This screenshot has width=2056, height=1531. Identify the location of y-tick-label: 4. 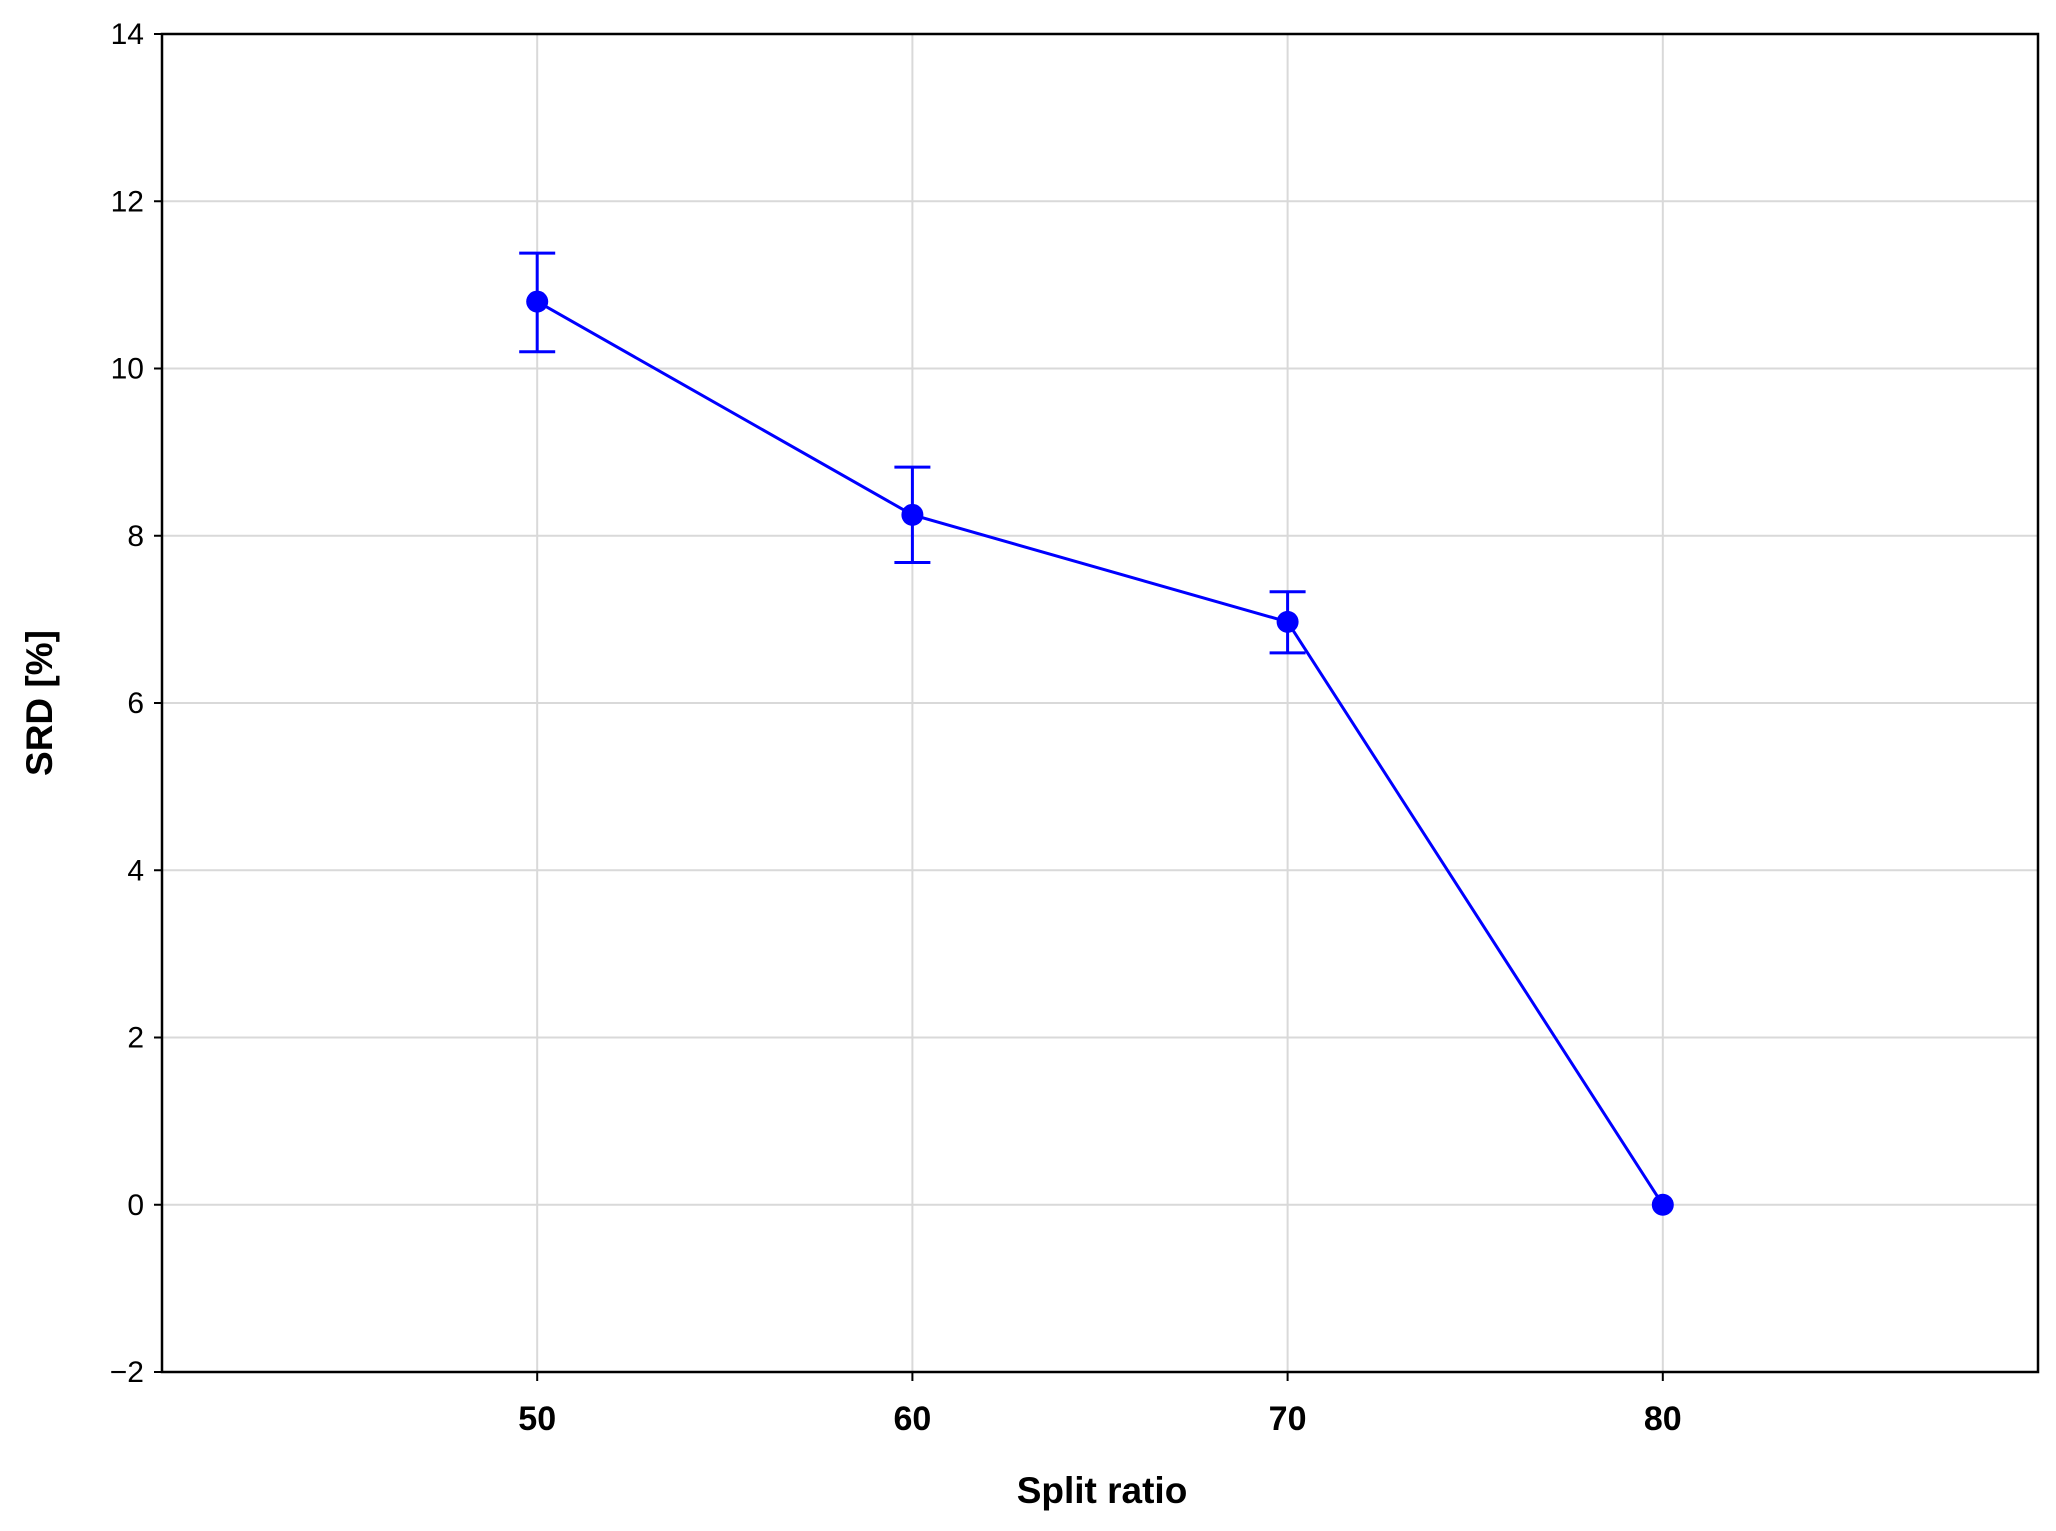
(135, 870).